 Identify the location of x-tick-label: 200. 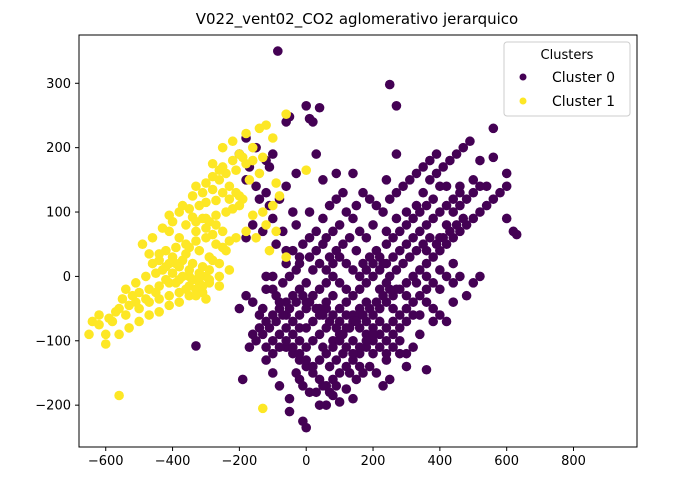
(373, 461).